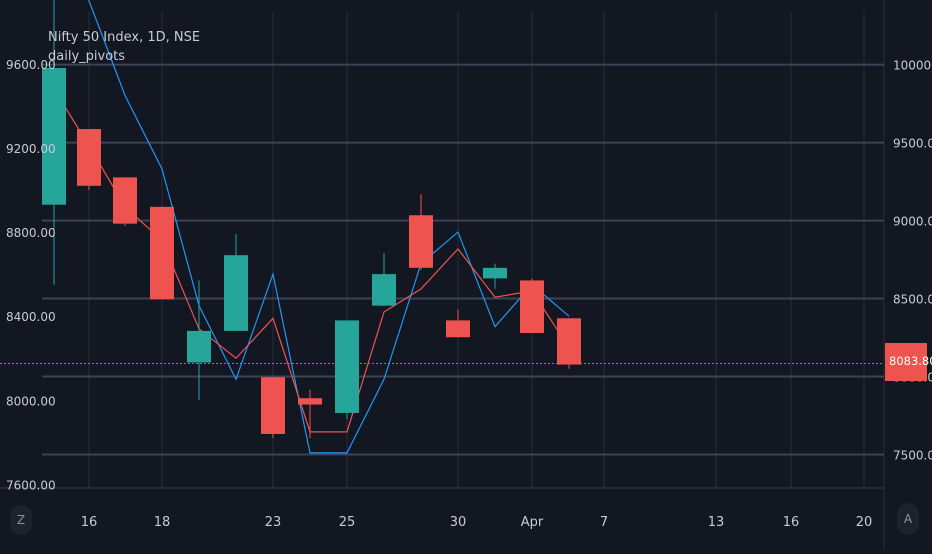  I want to click on y-left-tick-label: 9200.00, so click(31, 149).